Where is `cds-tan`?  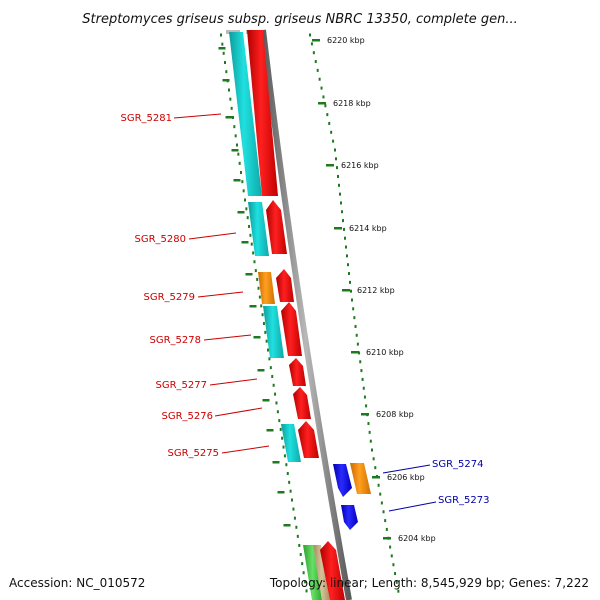 cds-tan is located at coordinates (321, 572).